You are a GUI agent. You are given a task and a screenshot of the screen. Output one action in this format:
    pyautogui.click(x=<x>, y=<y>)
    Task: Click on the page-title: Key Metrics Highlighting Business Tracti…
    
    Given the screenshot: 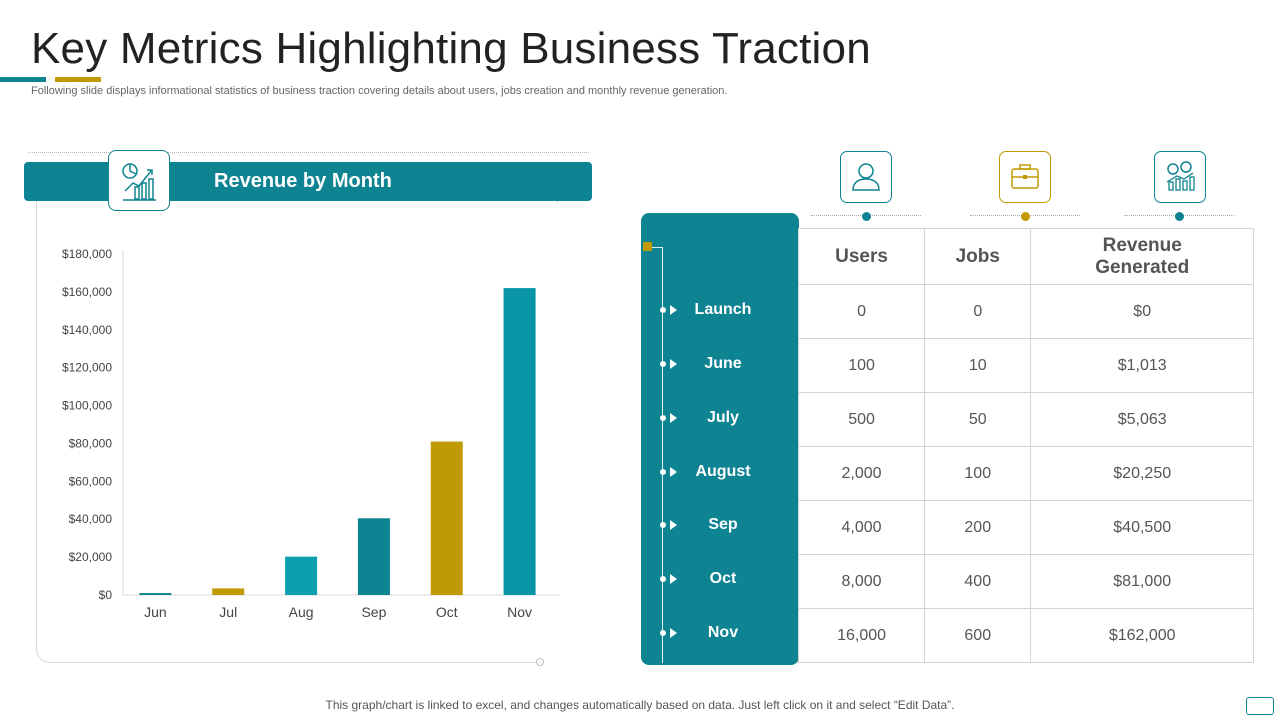 What is the action you would take?
    pyautogui.click(x=451, y=48)
    